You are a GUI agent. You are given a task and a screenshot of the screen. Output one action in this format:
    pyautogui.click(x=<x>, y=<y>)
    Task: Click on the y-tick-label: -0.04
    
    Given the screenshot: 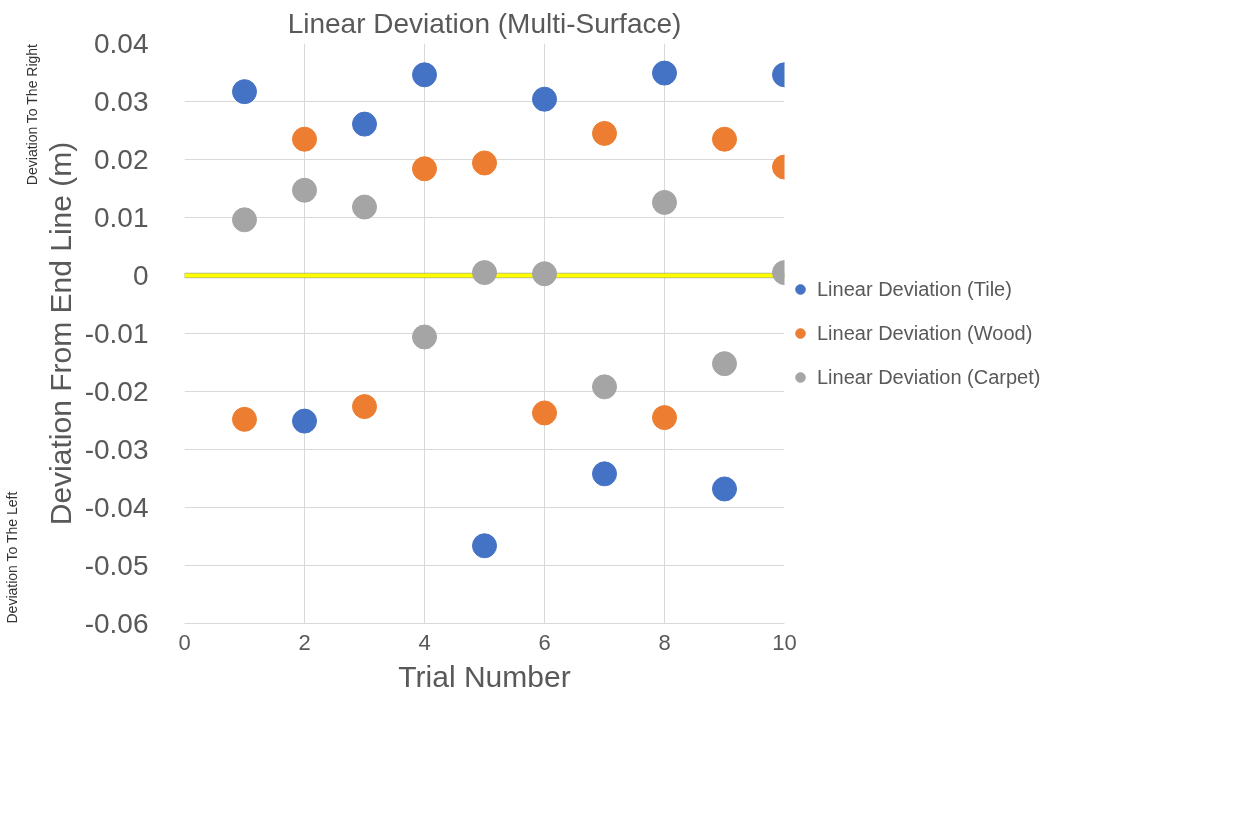 What is the action you would take?
    pyautogui.click(x=116, y=507)
    